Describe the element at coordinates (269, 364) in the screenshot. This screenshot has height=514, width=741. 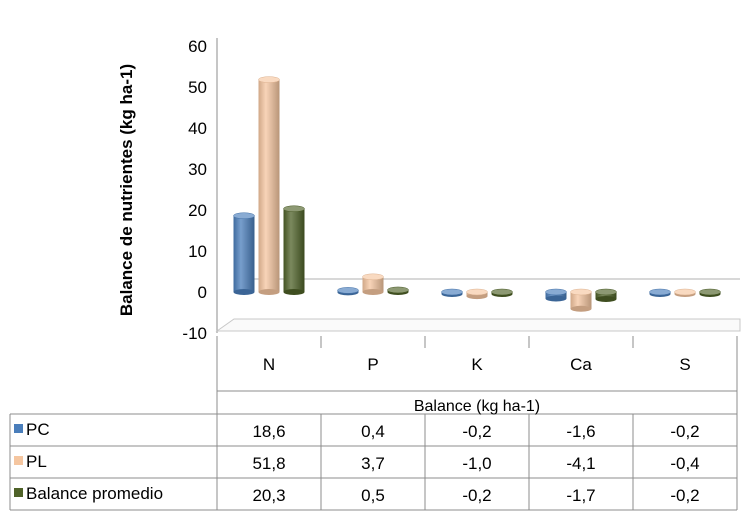
I see `x-tick-label: N` at that location.